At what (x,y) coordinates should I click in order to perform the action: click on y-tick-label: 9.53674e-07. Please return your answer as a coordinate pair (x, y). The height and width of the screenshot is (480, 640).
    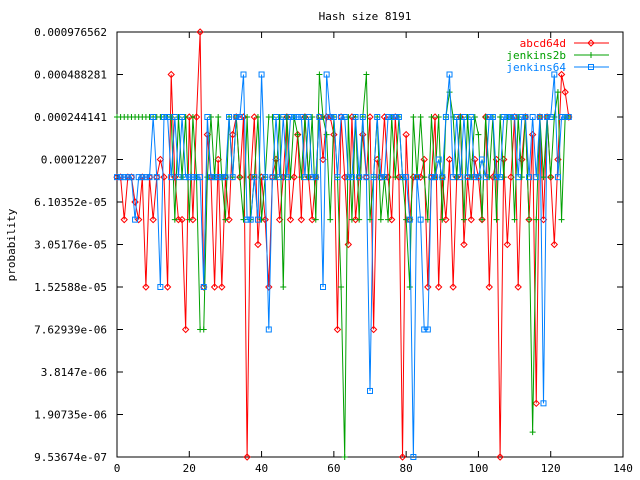
    Looking at the image, I should click on (70, 457).